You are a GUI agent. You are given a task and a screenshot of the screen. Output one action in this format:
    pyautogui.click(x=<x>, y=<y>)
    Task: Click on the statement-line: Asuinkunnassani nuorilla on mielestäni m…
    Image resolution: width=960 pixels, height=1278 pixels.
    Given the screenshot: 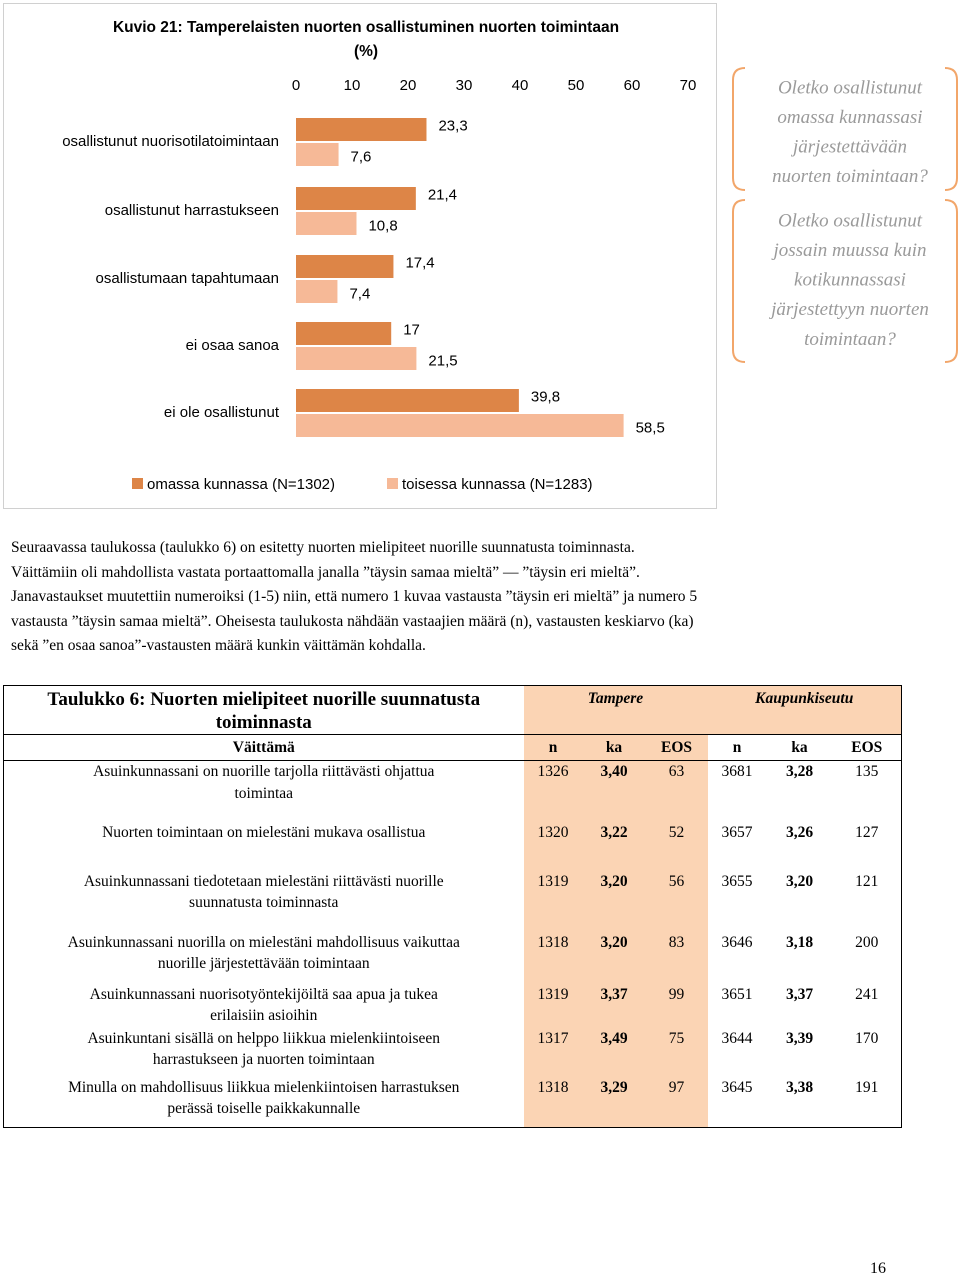 What is the action you would take?
    pyautogui.click(x=263, y=942)
    